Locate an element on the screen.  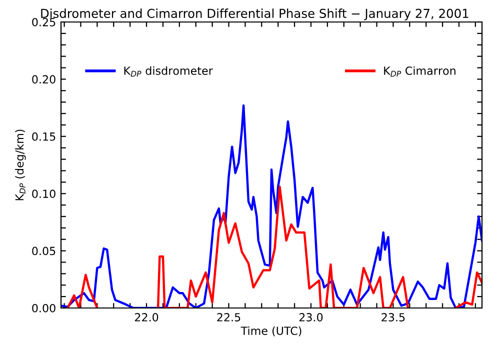
x-tick-label: 23.5 is located at coordinates (393, 317).